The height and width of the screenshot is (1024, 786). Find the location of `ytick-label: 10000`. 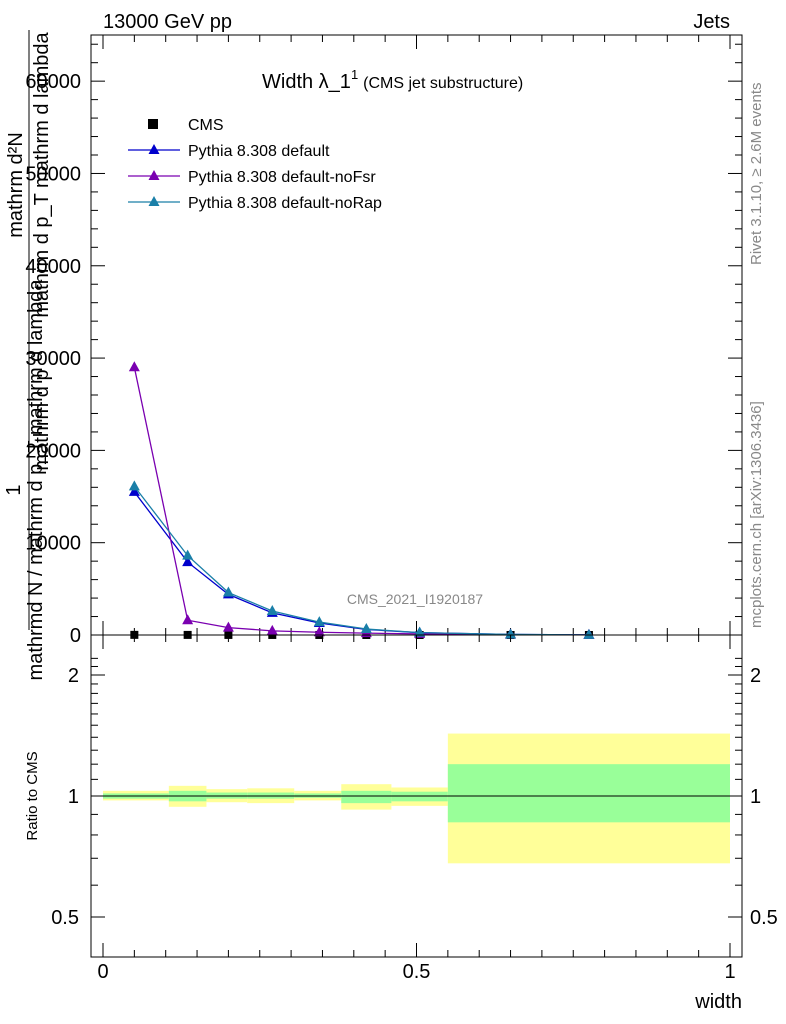

ytick-label: 10000 is located at coordinates (53, 544).